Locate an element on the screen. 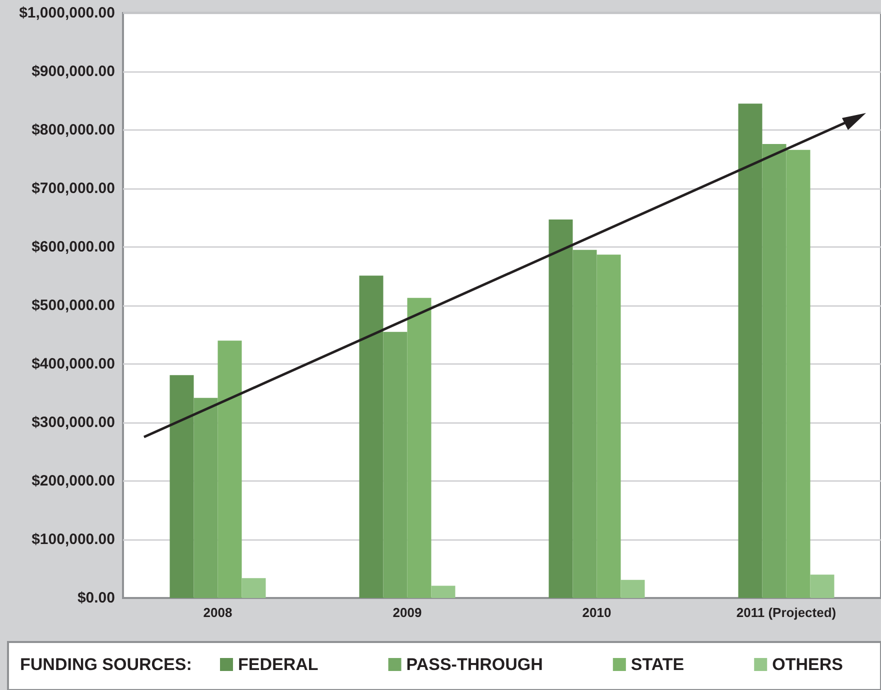 The image size is (881, 690). x-tick-label: 2010 is located at coordinates (597, 612).